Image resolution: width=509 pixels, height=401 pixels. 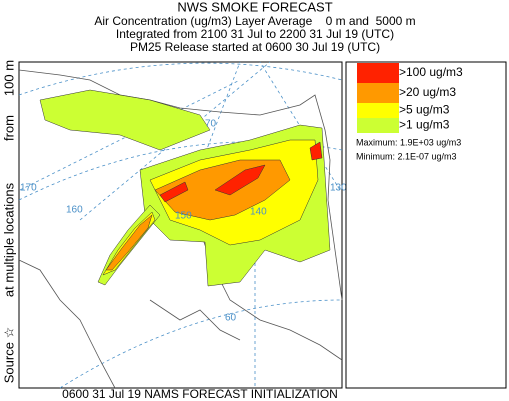 I want to click on legend-min: Minimum: 2.1E-07 ug/m3, so click(x=406, y=156).